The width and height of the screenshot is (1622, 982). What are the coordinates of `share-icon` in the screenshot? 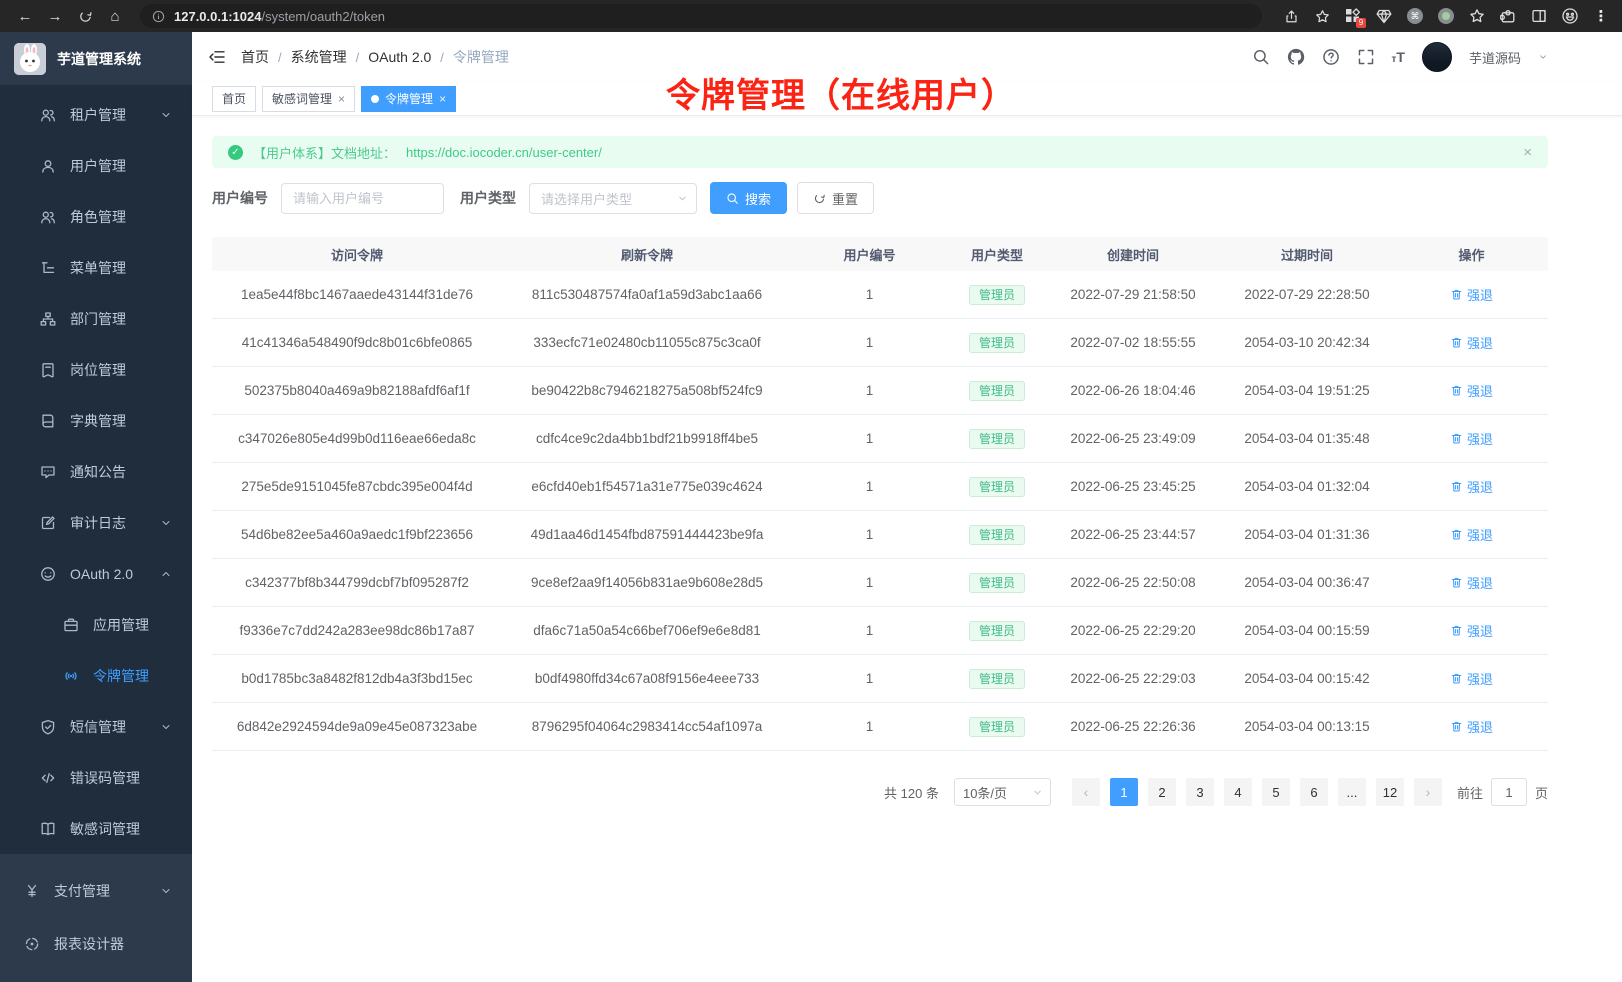 It's located at (1291, 16).